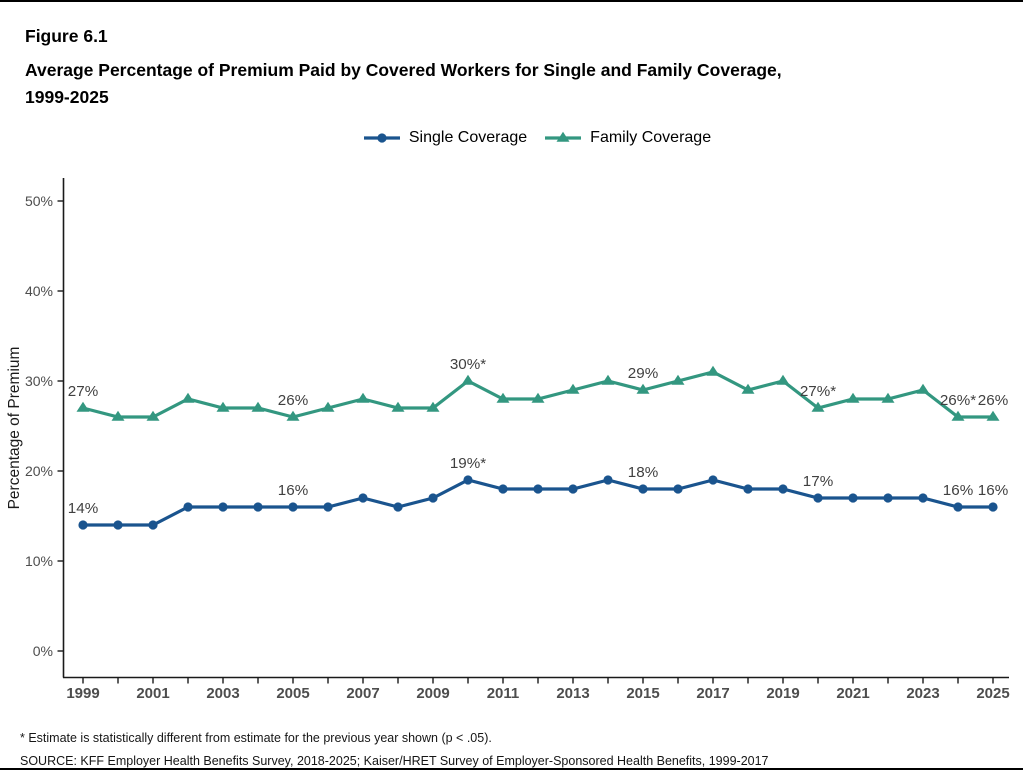 This screenshot has height=773, width=1023. What do you see at coordinates (503, 489) in the screenshot?
I see `single-point-2011` at bounding box center [503, 489].